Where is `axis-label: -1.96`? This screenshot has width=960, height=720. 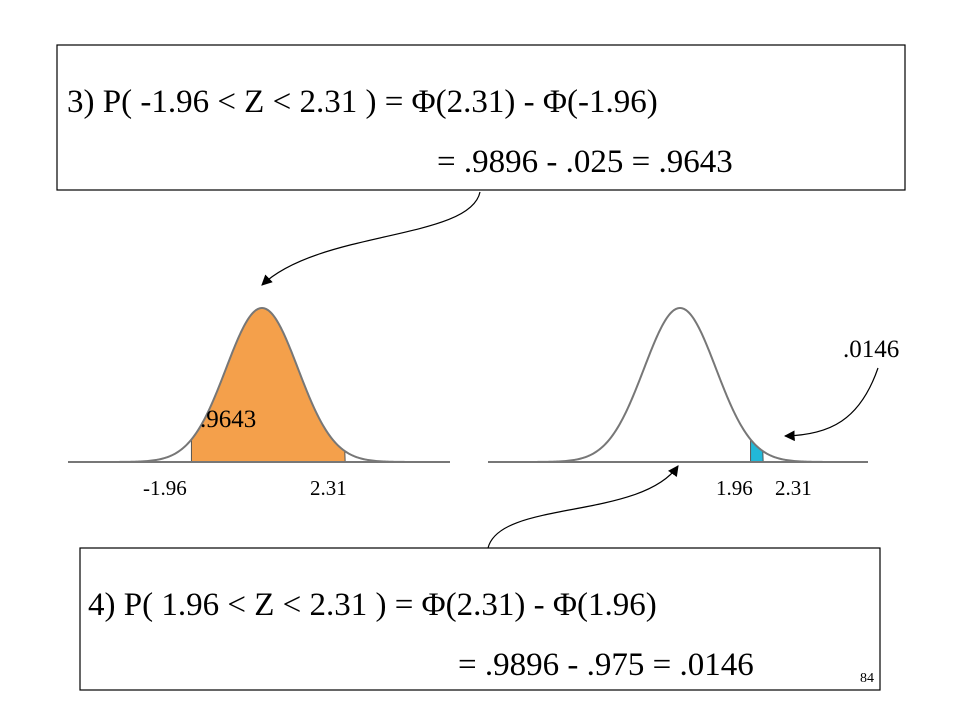
axis-label: -1.96 is located at coordinates (165, 488).